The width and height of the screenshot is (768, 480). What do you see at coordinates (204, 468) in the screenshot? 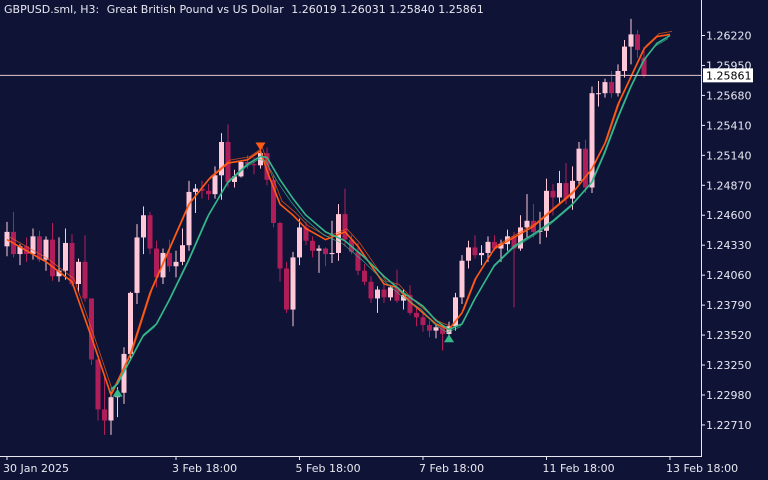
I see `time-tick-label: 3 Feb 18:00` at bounding box center [204, 468].